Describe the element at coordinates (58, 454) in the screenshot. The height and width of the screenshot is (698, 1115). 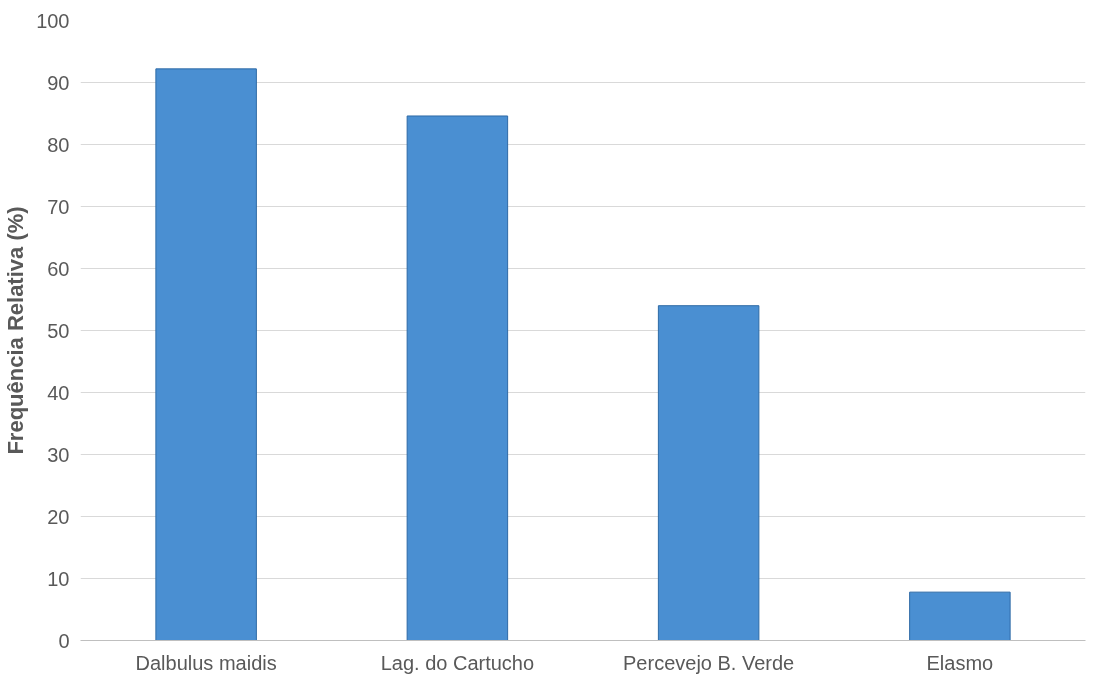
I see `y-tick-label: 30` at that location.